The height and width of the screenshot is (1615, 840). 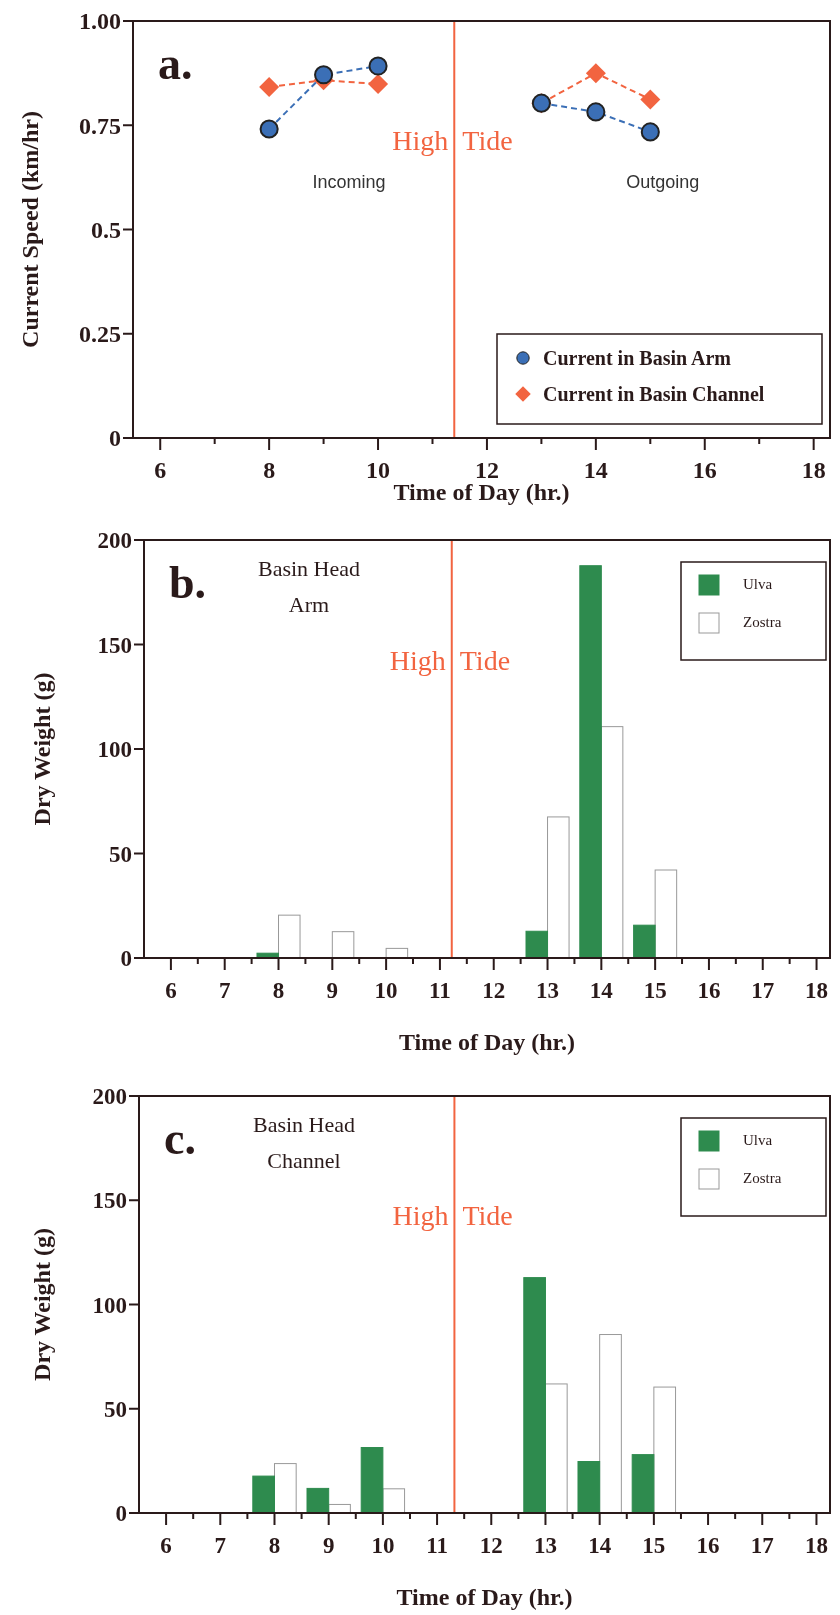 I want to click on y-tick-label: 0.25, so click(x=100, y=334).